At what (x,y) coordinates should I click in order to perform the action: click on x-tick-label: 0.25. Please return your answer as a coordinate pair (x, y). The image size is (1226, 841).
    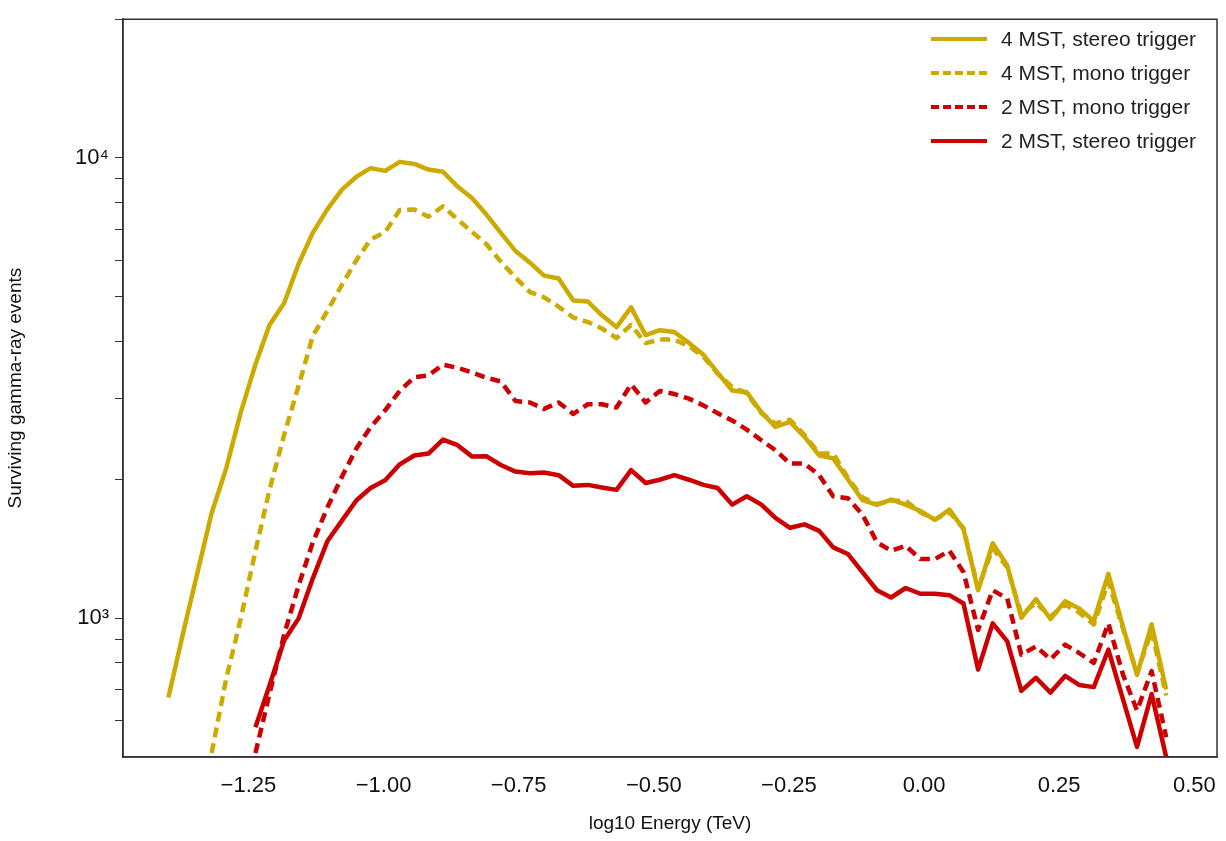
    Looking at the image, I should click on (1059, 785).